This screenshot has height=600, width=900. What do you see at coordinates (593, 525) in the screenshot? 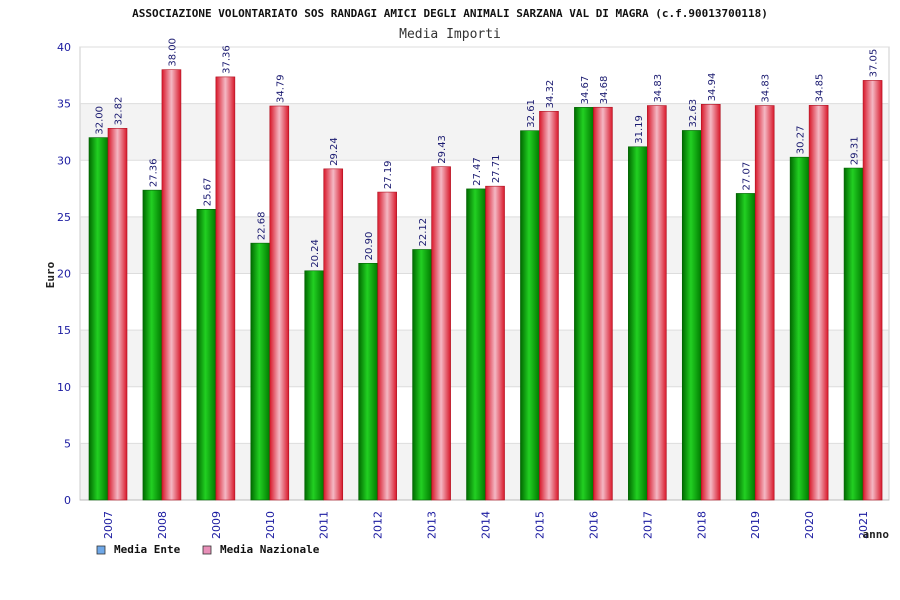
I see `x-tick-label: 2016` at bounding box center [593, 525].